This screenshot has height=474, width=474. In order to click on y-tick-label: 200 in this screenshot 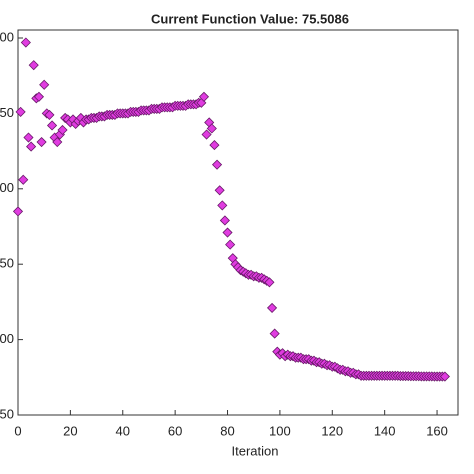, I will do `click(7, 187)`.